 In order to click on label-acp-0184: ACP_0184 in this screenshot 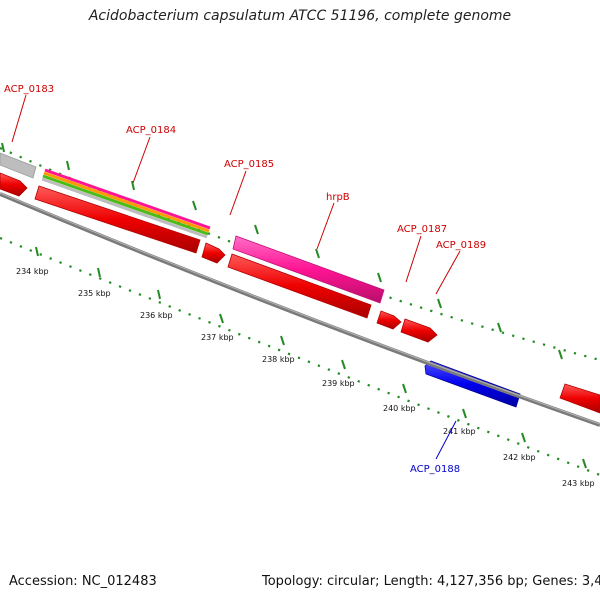, I will do `click(151, 130)`.